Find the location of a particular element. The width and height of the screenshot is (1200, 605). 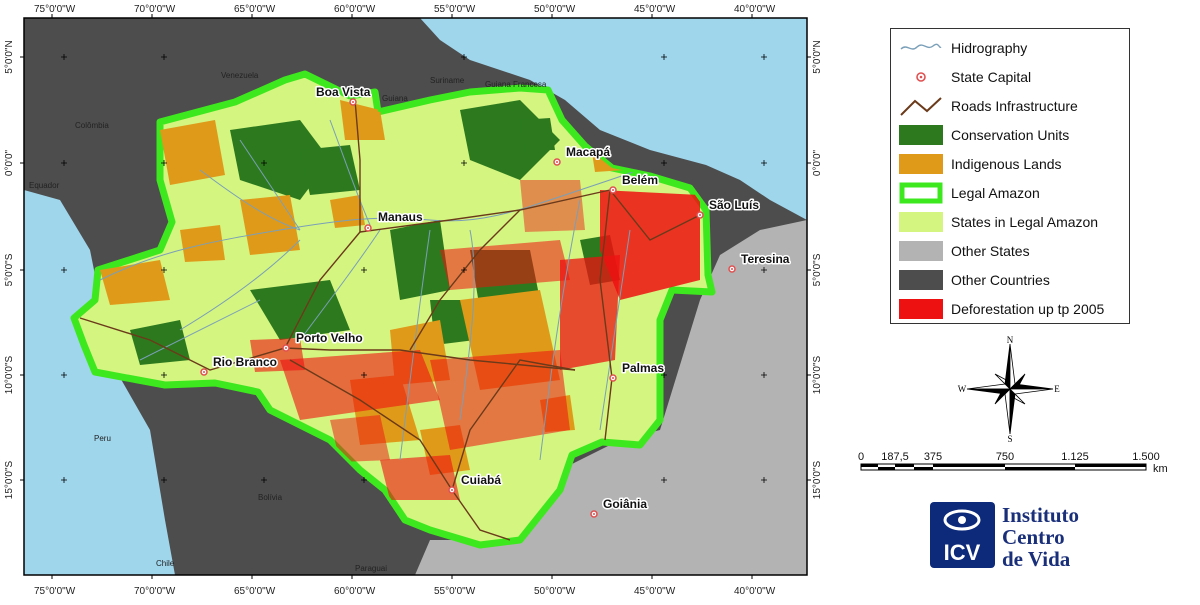

legend-item-conservation: Conservation Units is located at coordinates (1014, 134).